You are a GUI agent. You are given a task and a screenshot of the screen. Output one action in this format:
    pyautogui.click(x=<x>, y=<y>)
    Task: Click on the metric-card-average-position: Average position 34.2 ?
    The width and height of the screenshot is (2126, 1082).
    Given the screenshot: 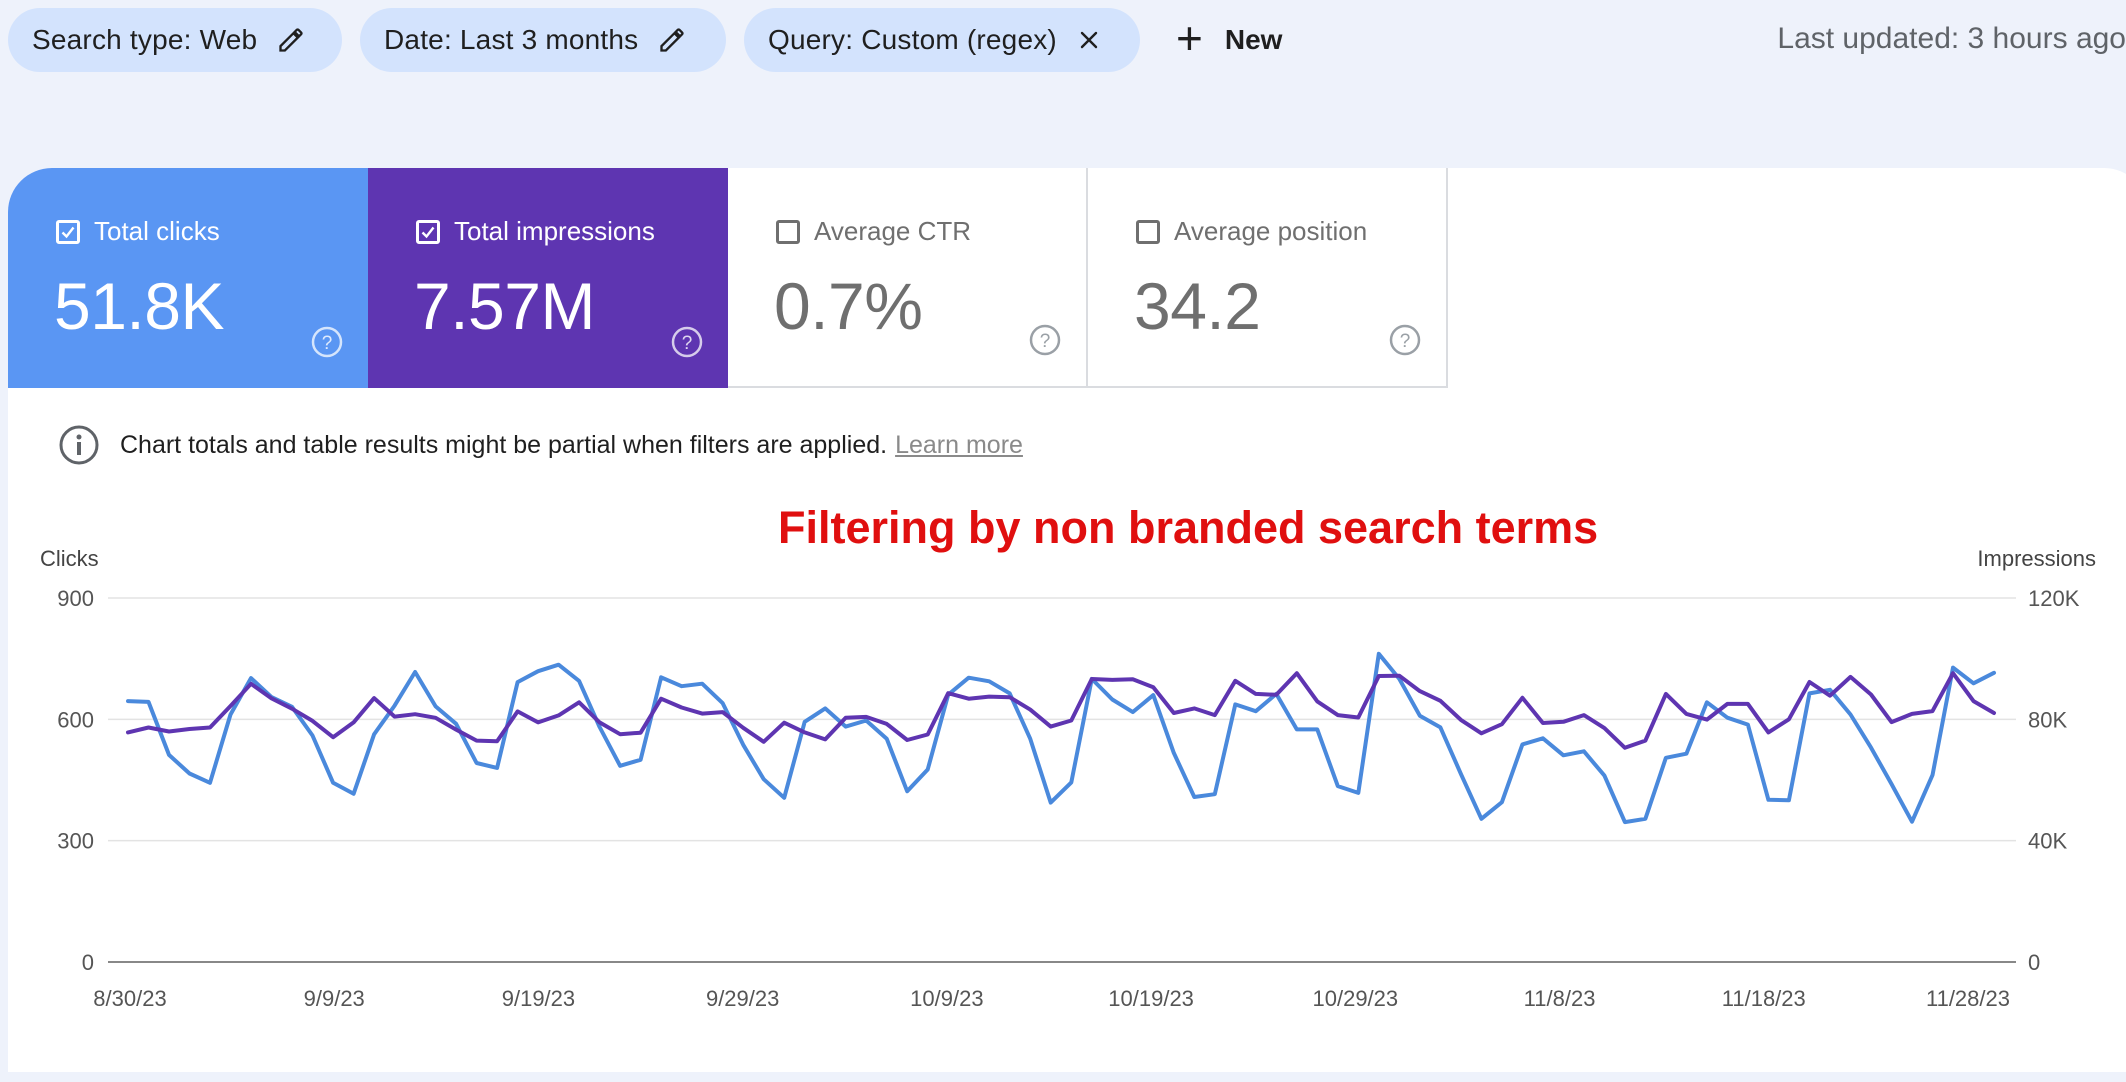 What is the action you would take?
    pyautogui.click(x=1268, y=278)
    